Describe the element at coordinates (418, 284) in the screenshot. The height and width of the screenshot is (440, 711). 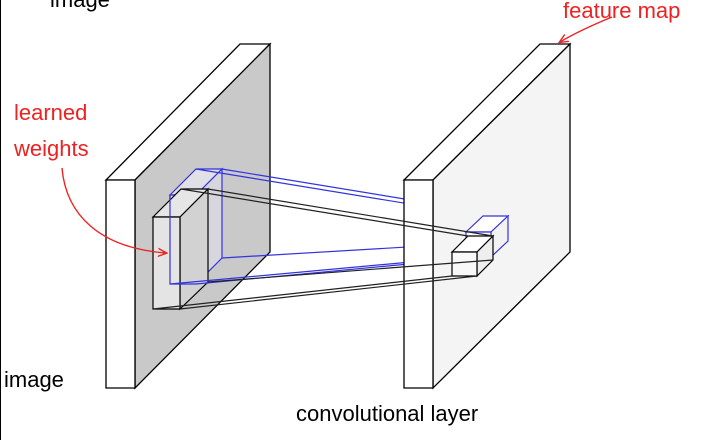
I see `output-slab-front` at that location.